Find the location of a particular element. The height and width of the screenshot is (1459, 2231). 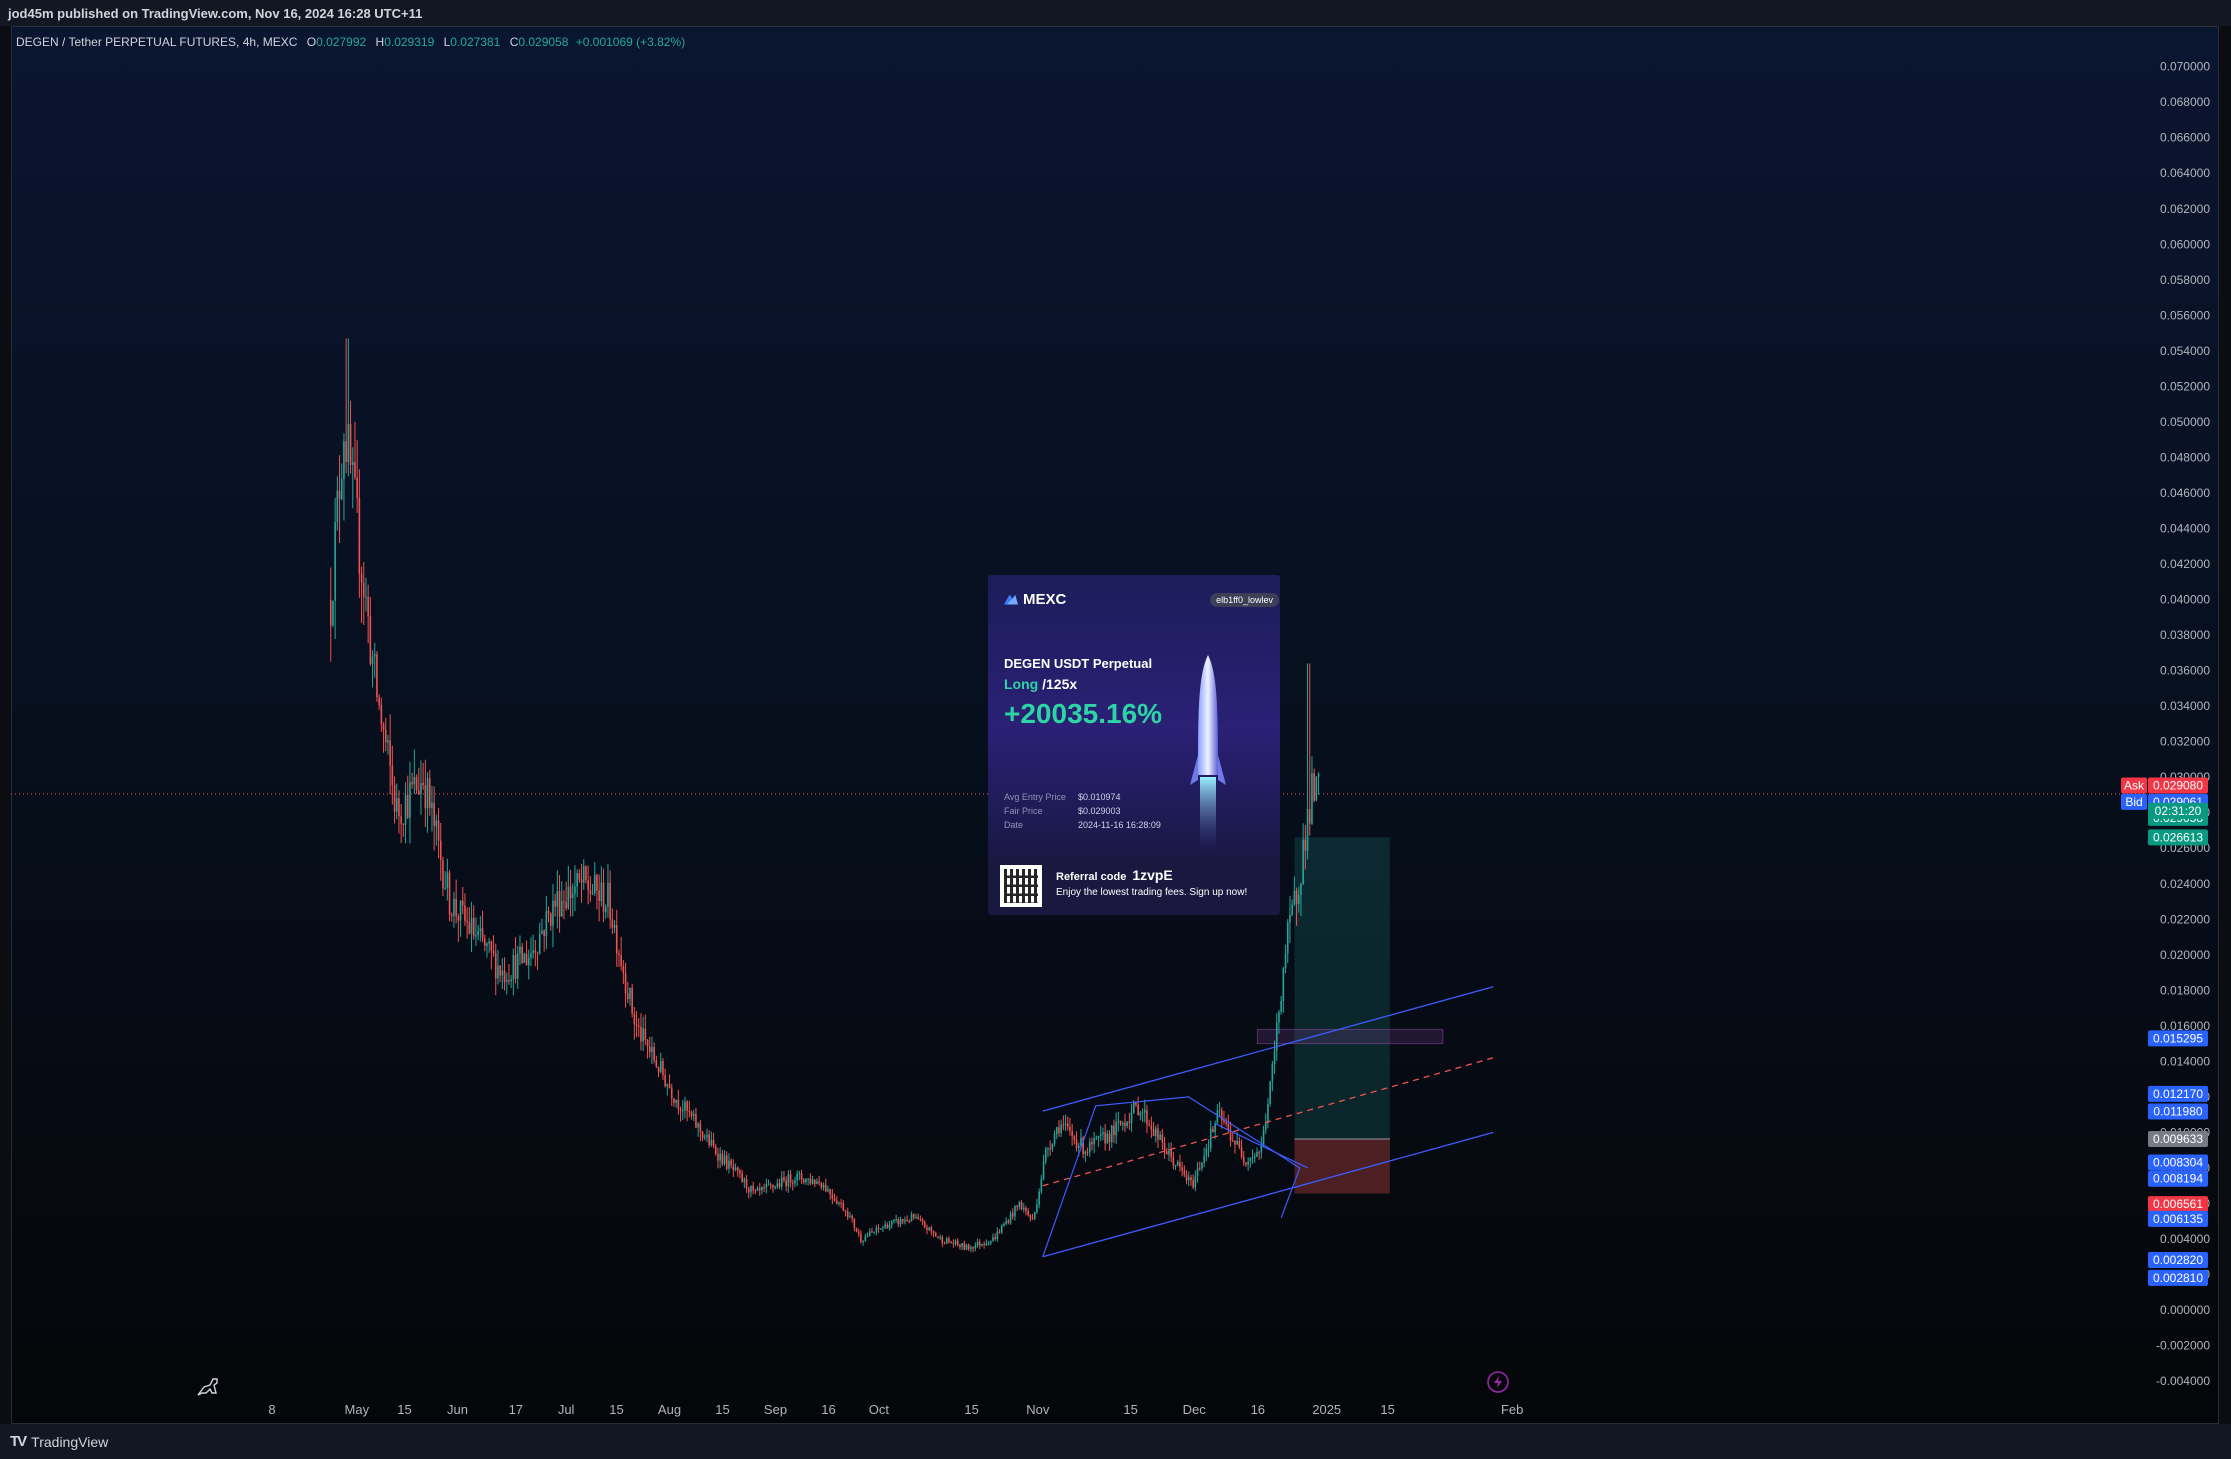

price-badge: 0.008304 is located at coordinates (2178, 1162).